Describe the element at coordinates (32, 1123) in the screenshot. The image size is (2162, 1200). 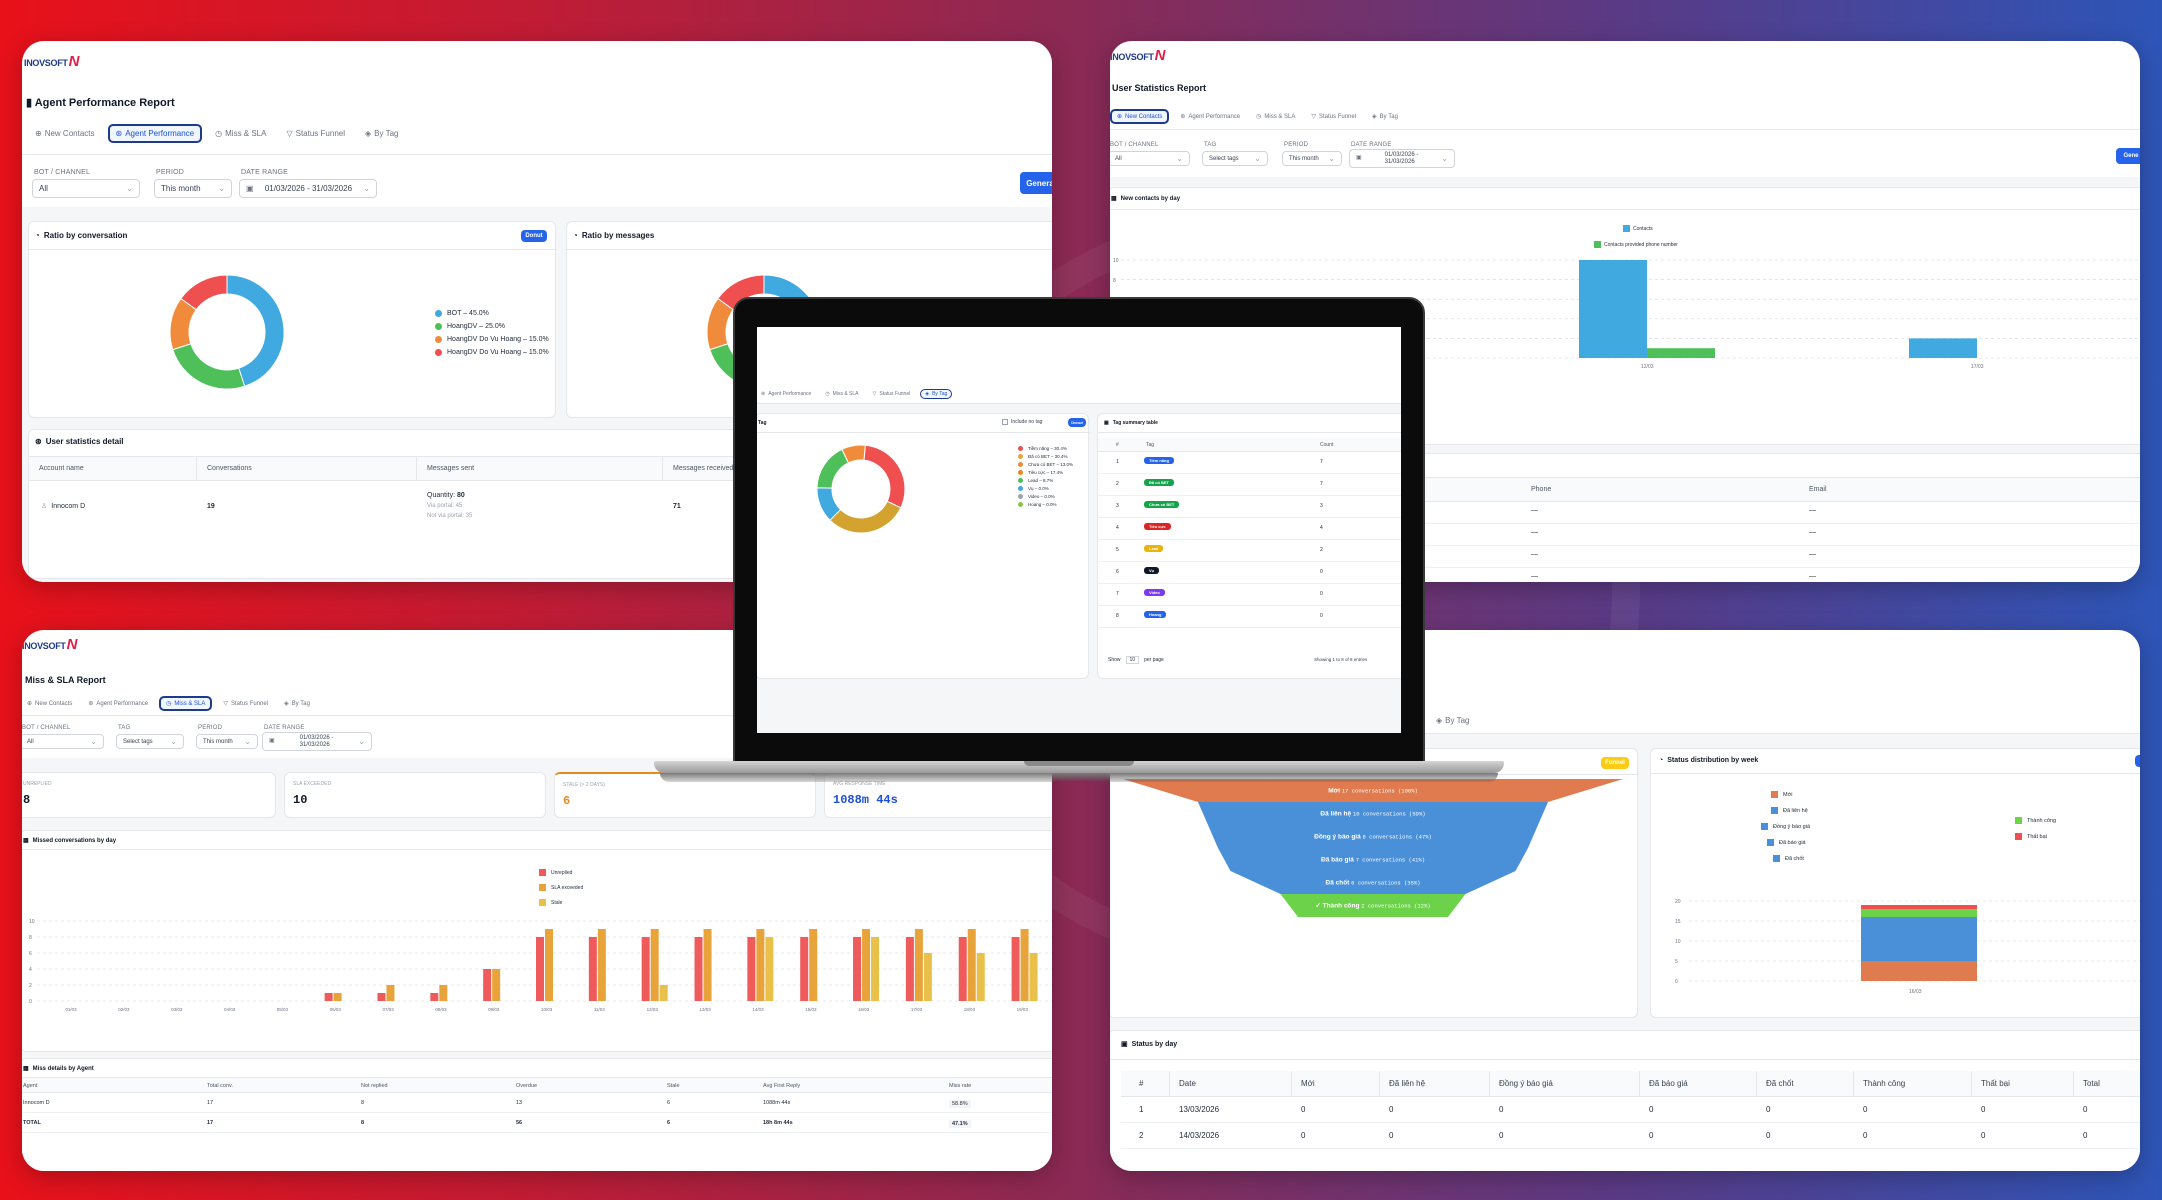
I see `table-cell: TOTAL` at that location.